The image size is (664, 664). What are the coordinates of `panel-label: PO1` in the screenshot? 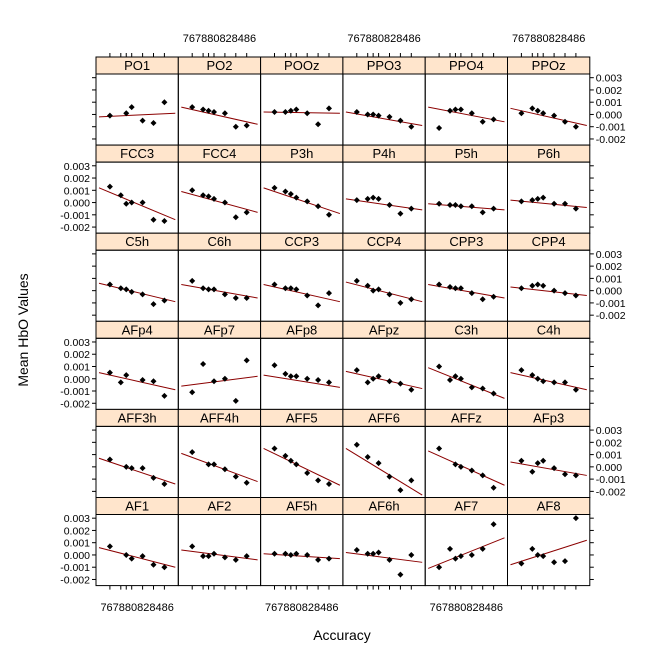 It's located at (137, 65).